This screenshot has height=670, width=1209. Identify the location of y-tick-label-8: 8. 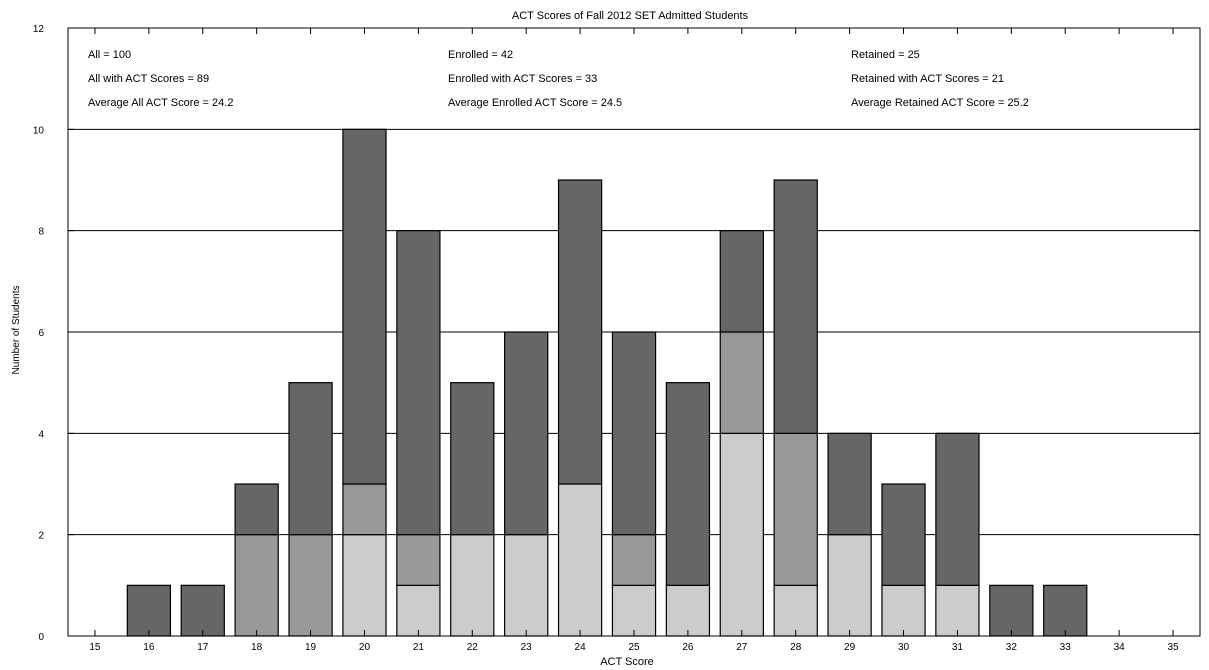
(41, 232).